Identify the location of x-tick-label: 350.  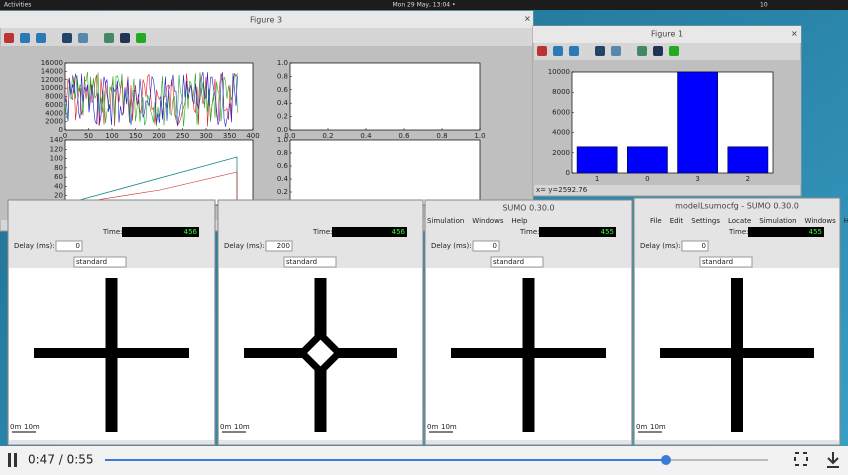
(229, 136).